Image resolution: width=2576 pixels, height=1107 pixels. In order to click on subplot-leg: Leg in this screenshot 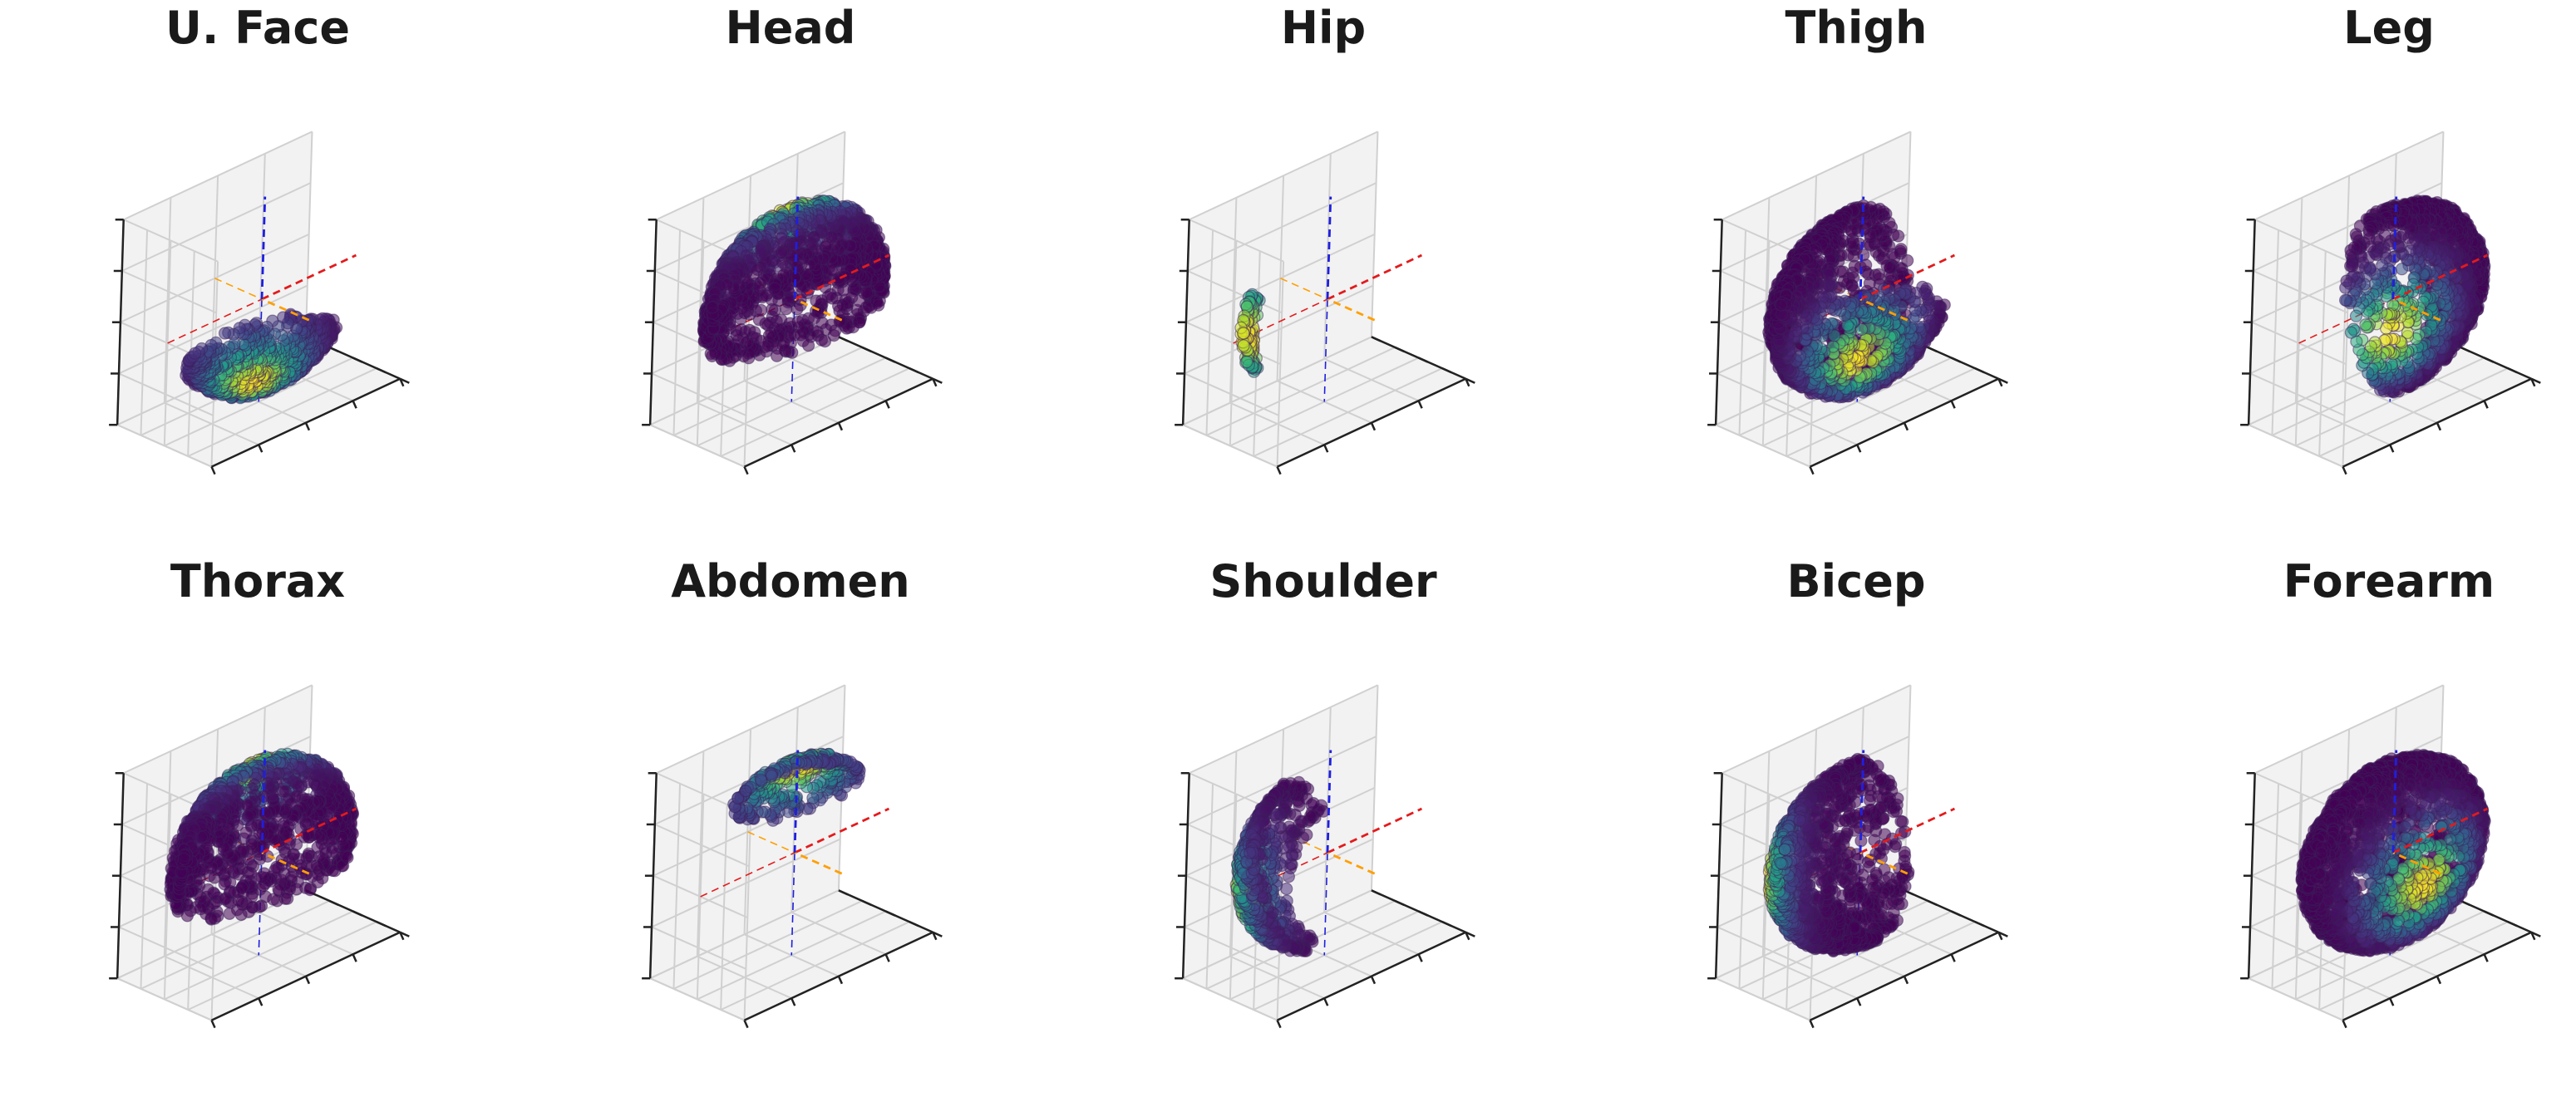, I will do `click(2353, 277)`.